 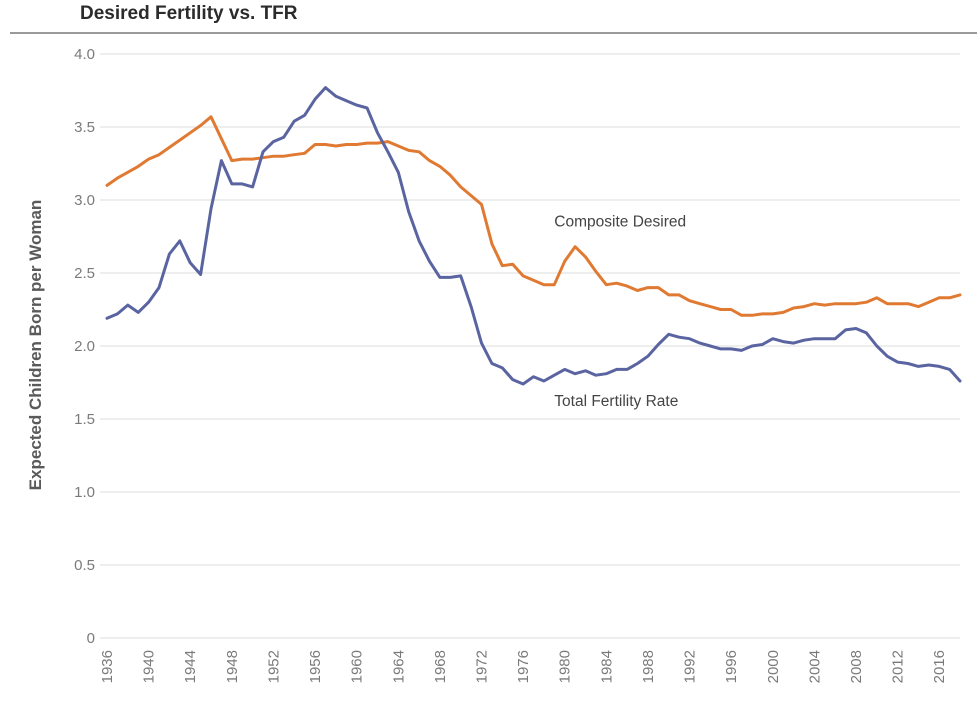 What do you see at coordinates (315, 666) in the screenshot?
I see `x-tick-label: 1956` at bounding box center [315, 666].